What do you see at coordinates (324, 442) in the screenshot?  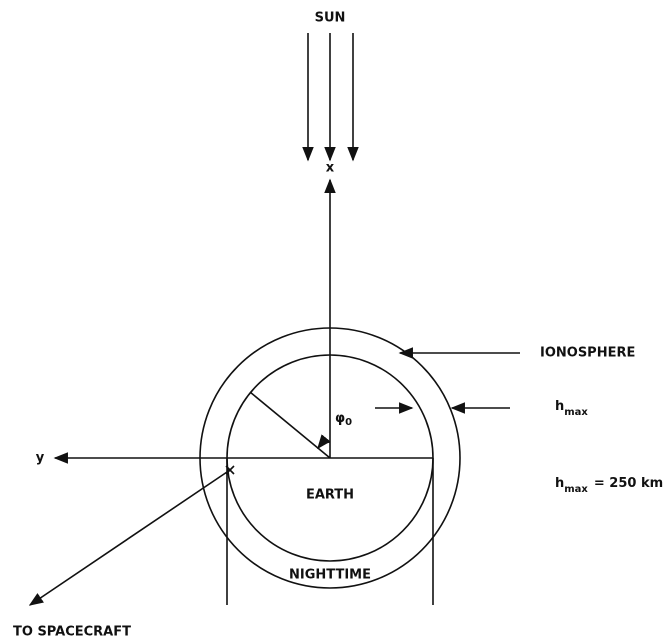 I see `angle-arc` at bounding box center [324, 442].